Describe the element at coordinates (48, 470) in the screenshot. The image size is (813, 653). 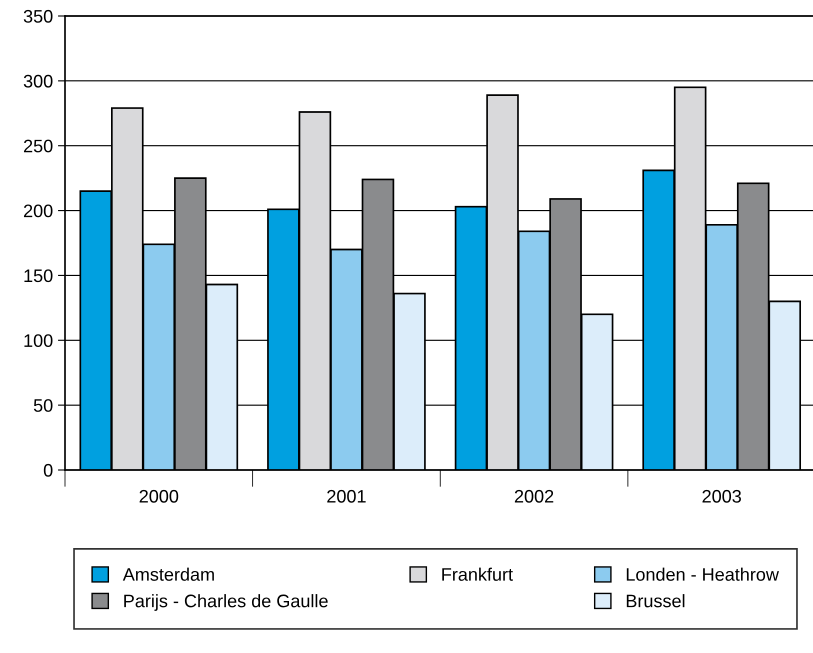
I see `y-tick-label: 0` at that location.